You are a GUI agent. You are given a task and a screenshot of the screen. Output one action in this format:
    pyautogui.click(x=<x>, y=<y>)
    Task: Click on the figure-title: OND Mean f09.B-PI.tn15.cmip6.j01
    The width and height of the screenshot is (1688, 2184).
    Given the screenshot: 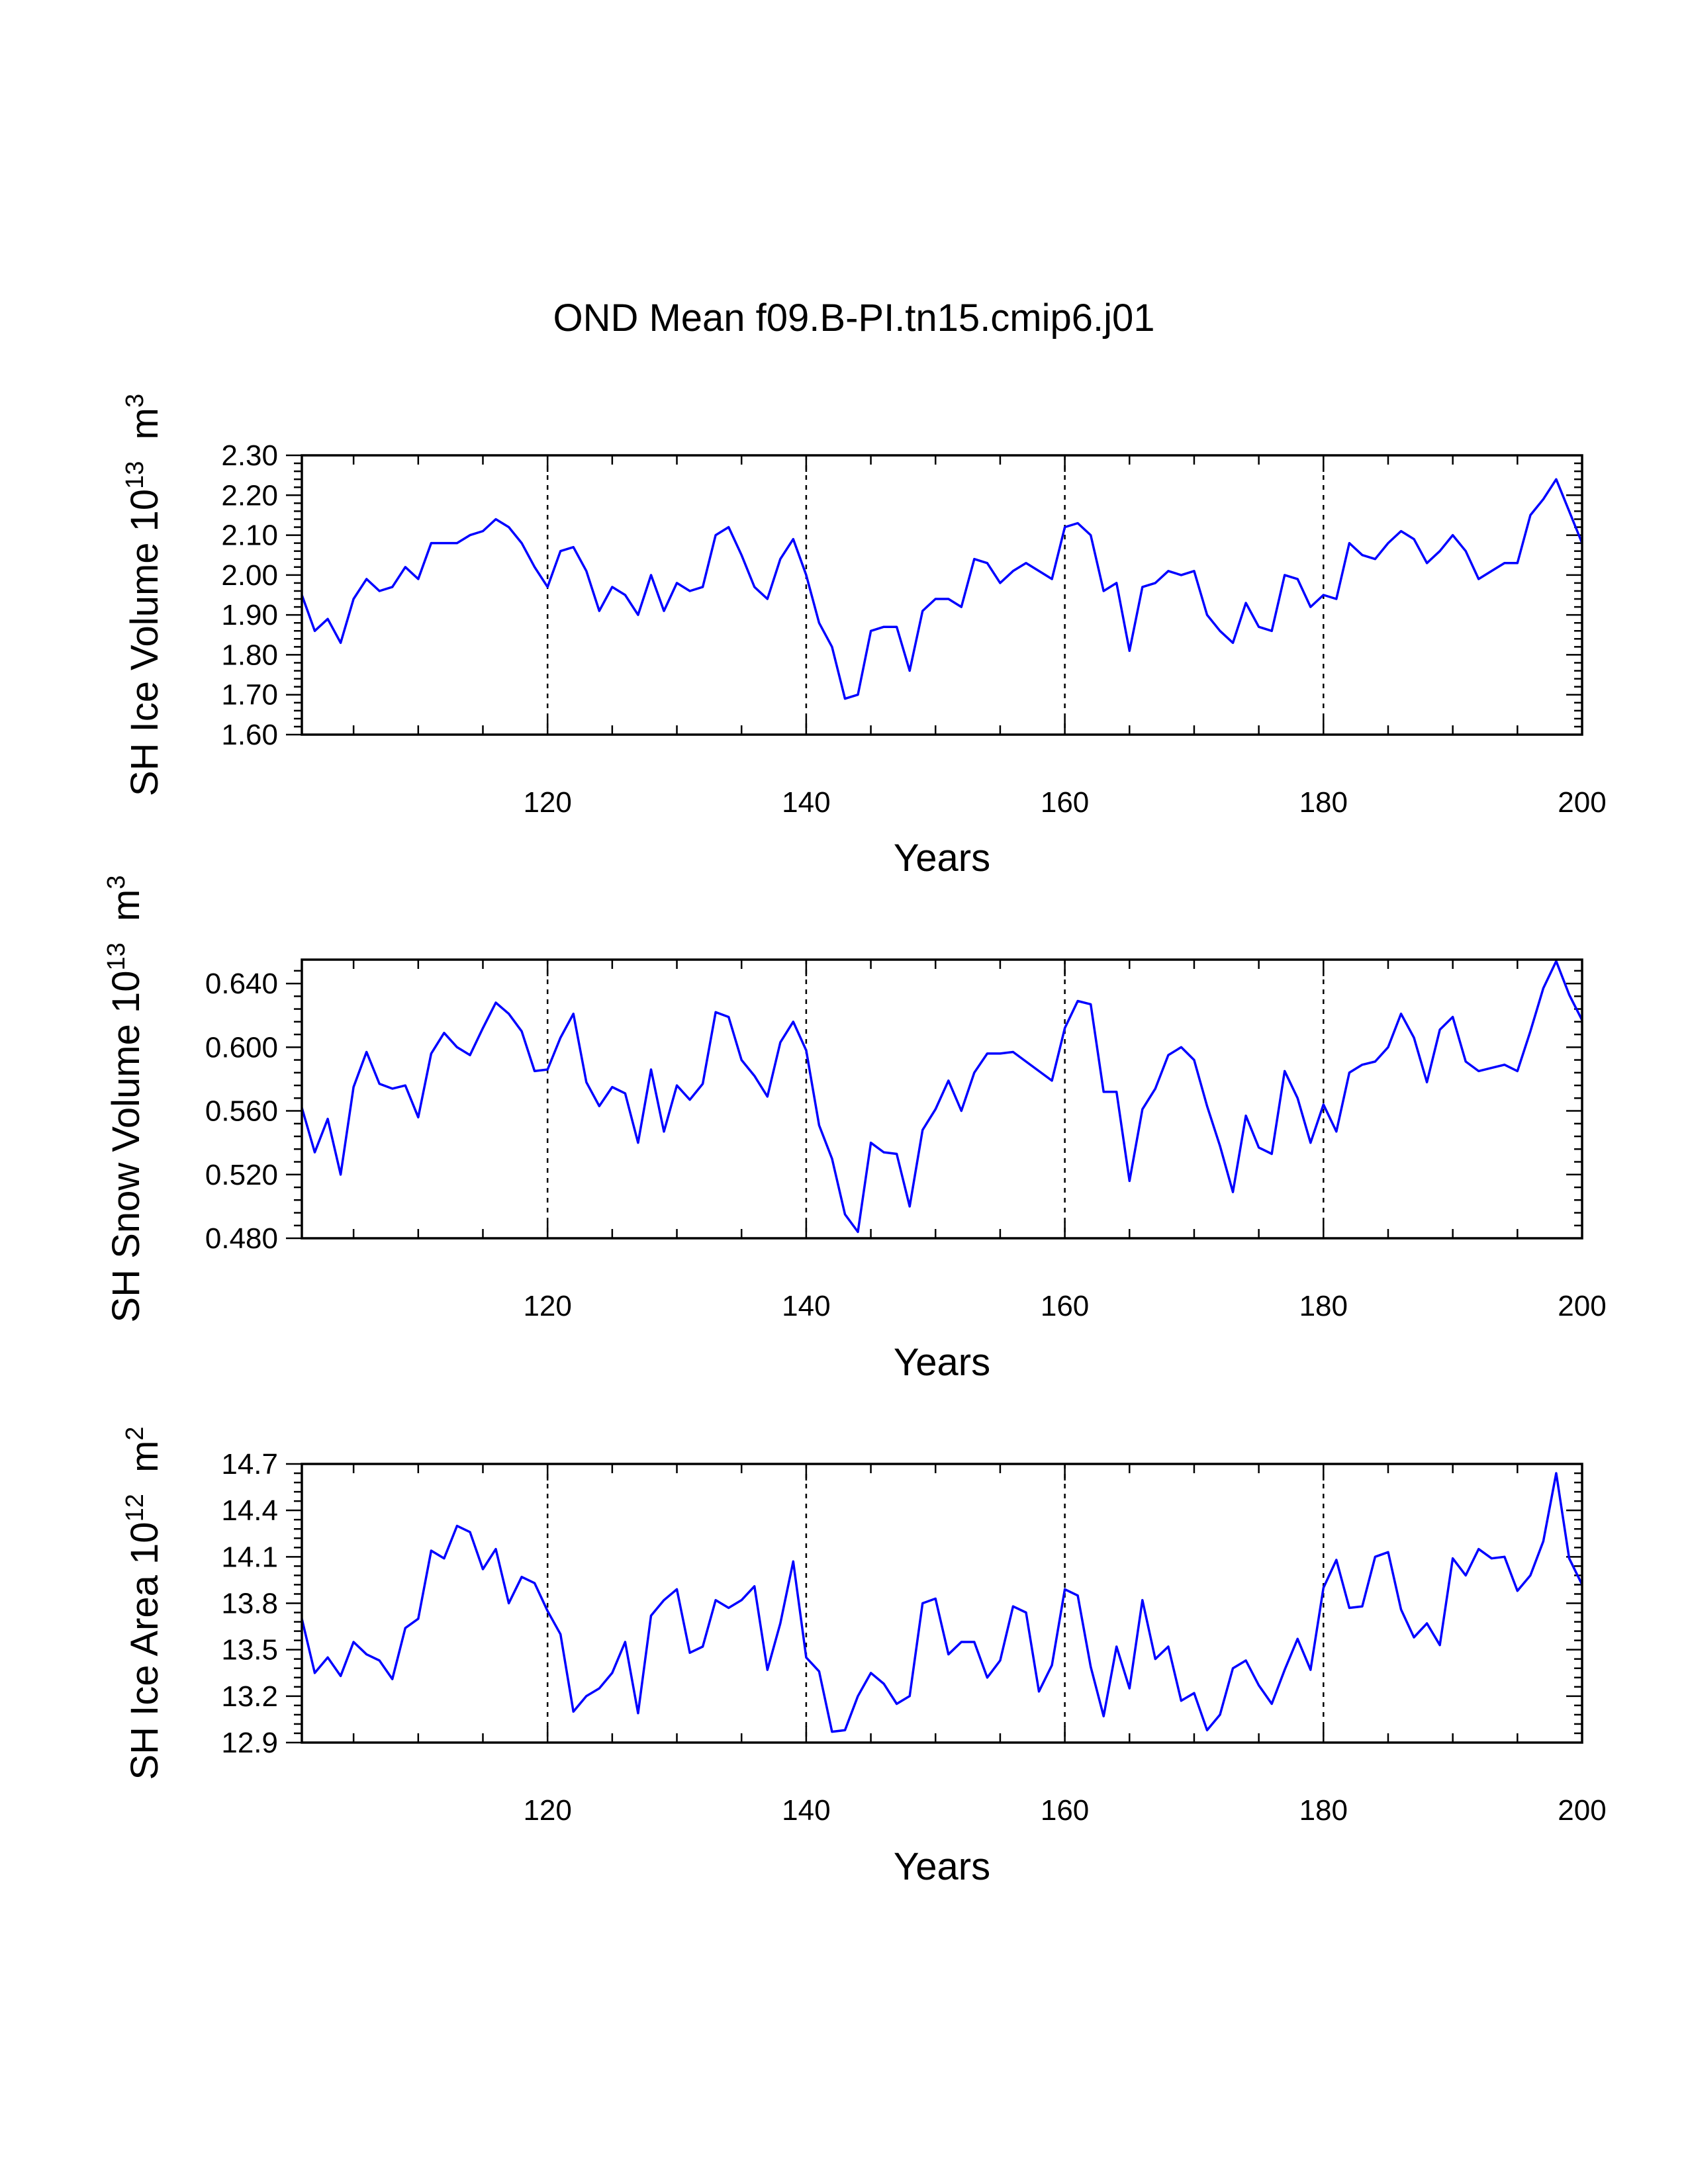 What is the action you would take?
    pyautogui.click(x=853, y=318)
    